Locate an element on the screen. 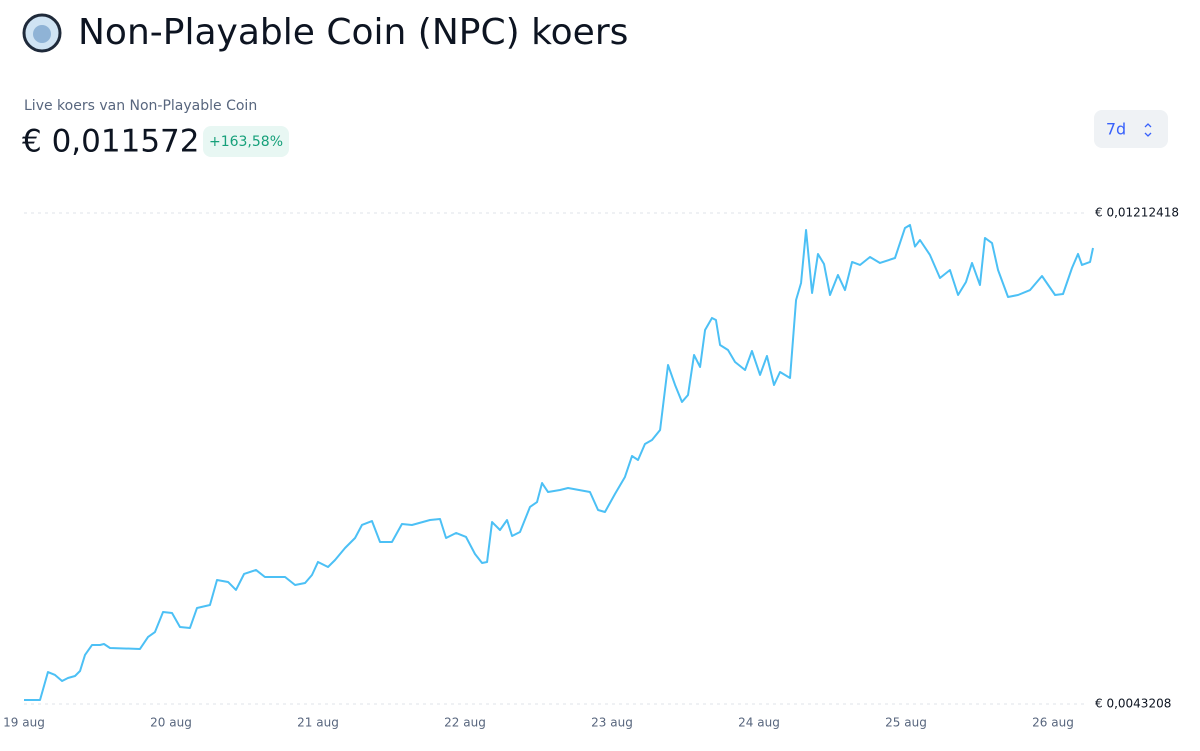 This screenshot has width=1200, height=751. page-title: Non-Playable Coin (NPC) koers is located at coordinates (353, 32).